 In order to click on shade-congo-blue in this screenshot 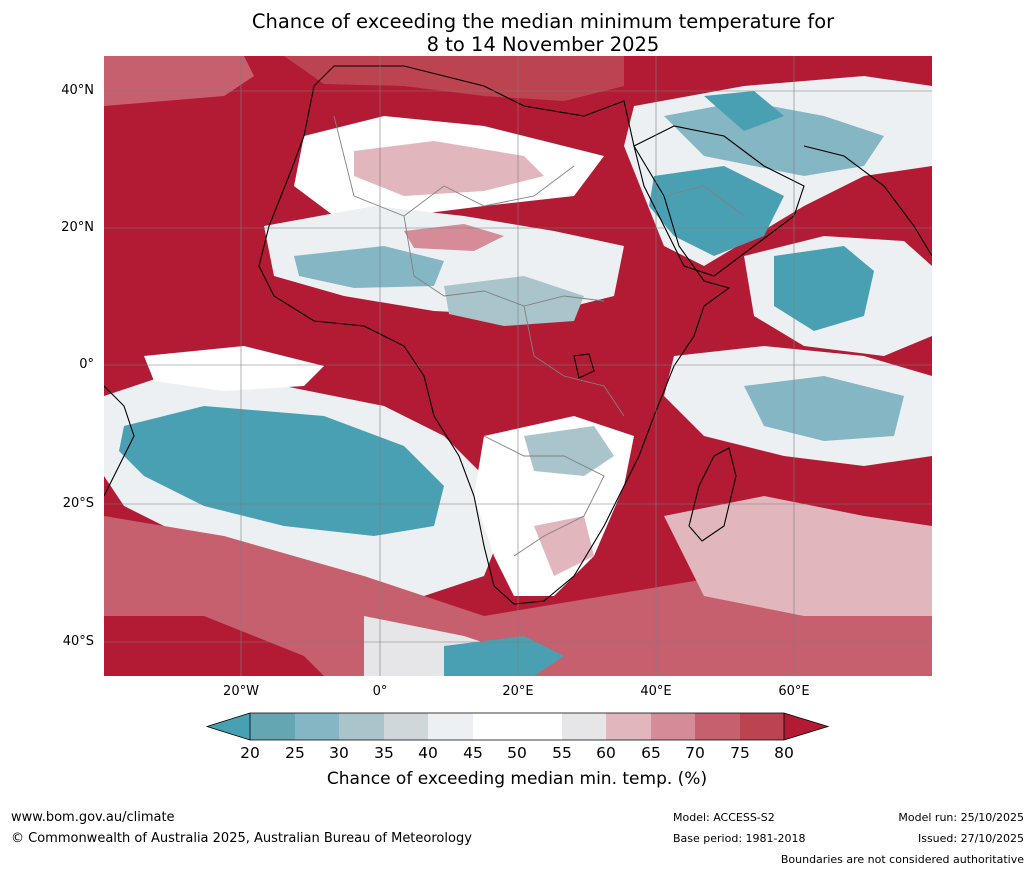, I will do `click(569, 451)`.